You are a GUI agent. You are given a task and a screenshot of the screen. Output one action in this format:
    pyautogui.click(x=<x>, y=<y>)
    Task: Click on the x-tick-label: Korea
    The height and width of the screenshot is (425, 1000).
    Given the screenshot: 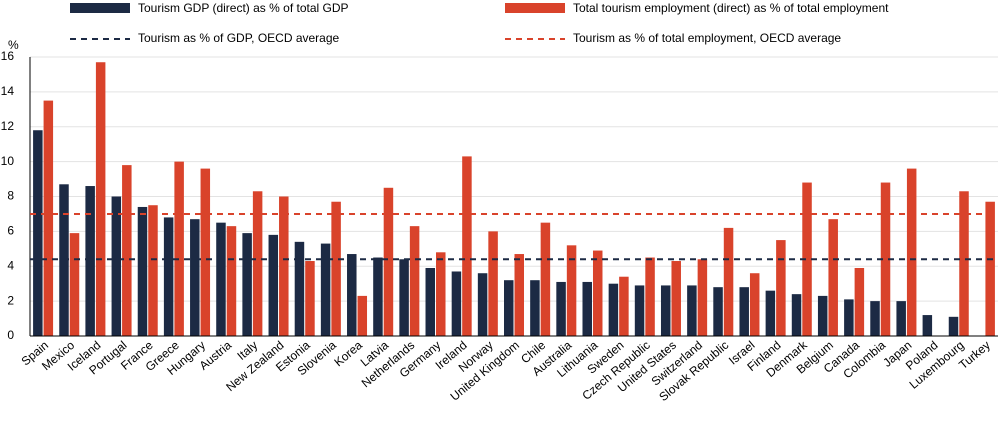 What is the action you would take?
    pyautogui.click(x=348, y=354)
    